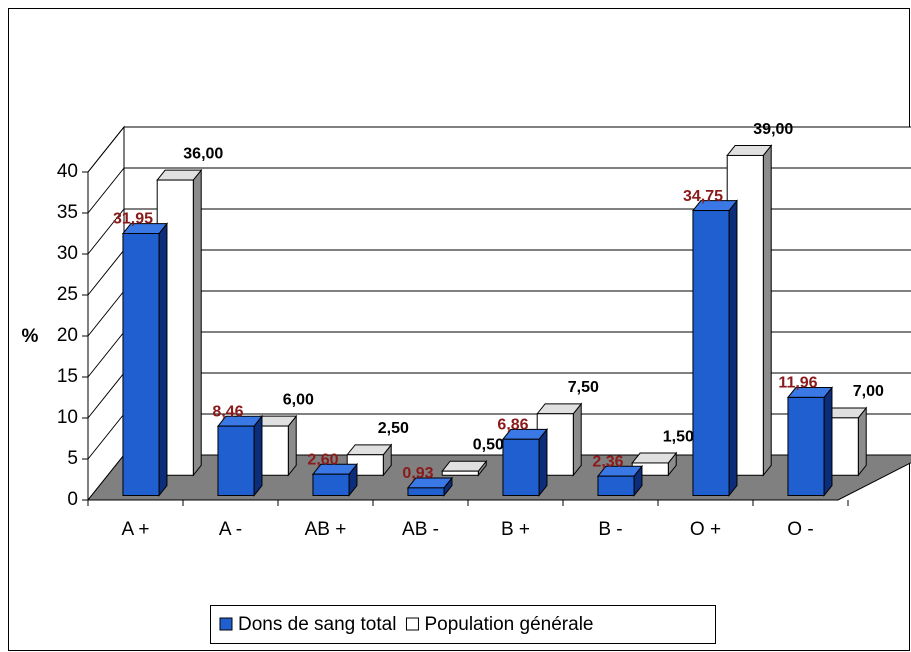 This screenshot has width=911, height=652. Describe the element at coordinates (203, 153) in the screenshot. I see `value-label: 36,00` at that location.